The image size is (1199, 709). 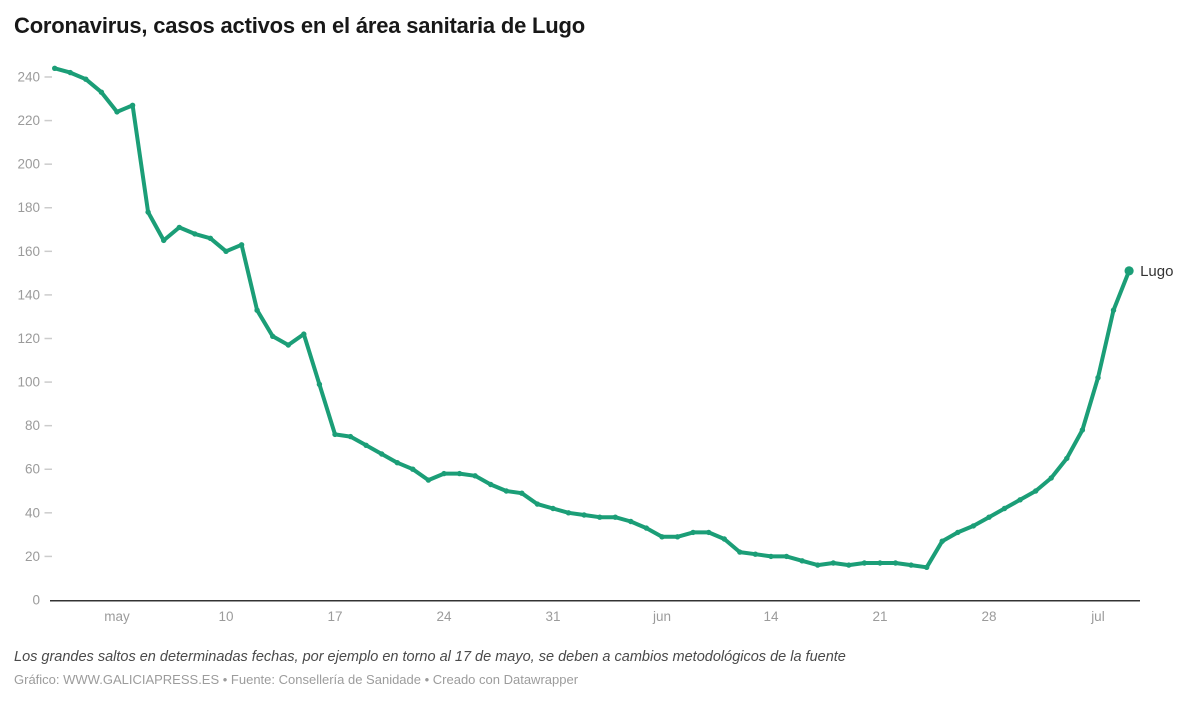 I want to click on series-label: Lugo, so click(x=1156, y=271).